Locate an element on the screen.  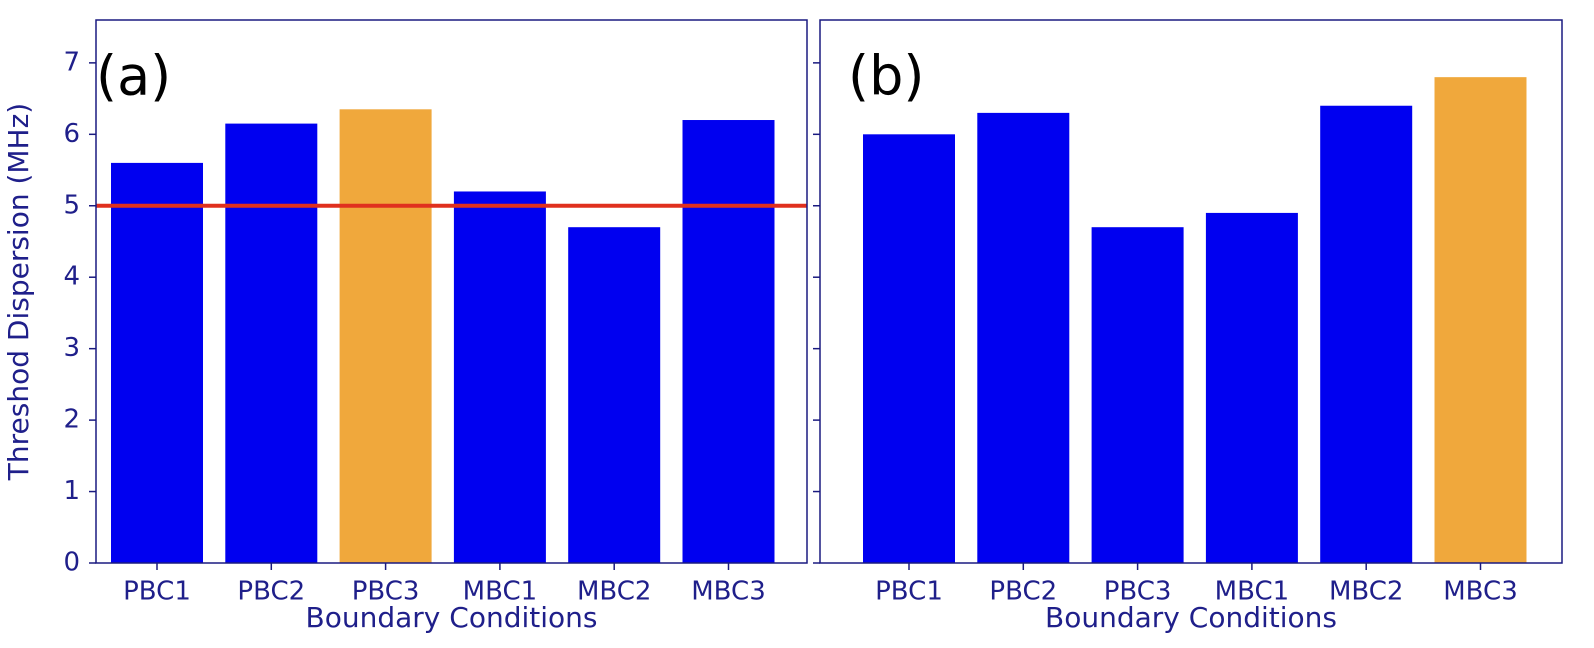
y-tick-label: 2 is located at coordinates (71, 420).